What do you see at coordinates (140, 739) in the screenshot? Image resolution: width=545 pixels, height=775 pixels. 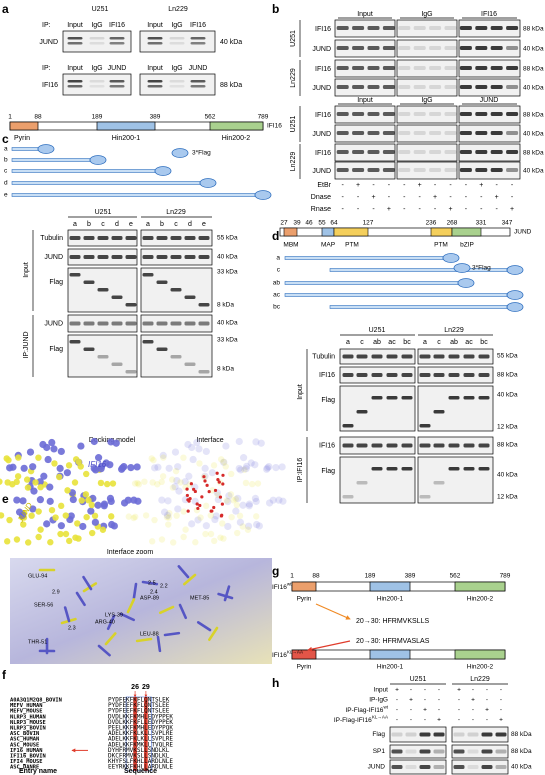 I see `sequence: ADELKKFKLKLLSVPLRE` at bounding box center [140, 739].